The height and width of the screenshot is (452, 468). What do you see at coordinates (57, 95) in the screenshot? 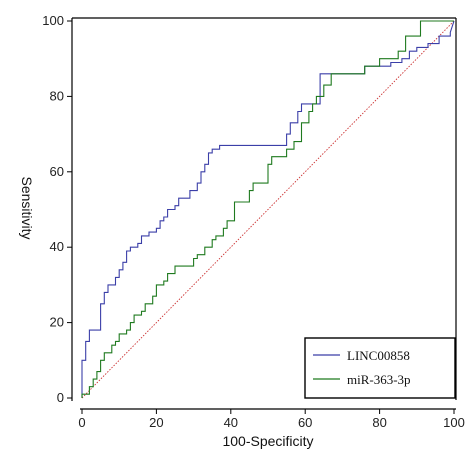
I see `y-tick-label-80: 80` at bounding box center [57, 95].